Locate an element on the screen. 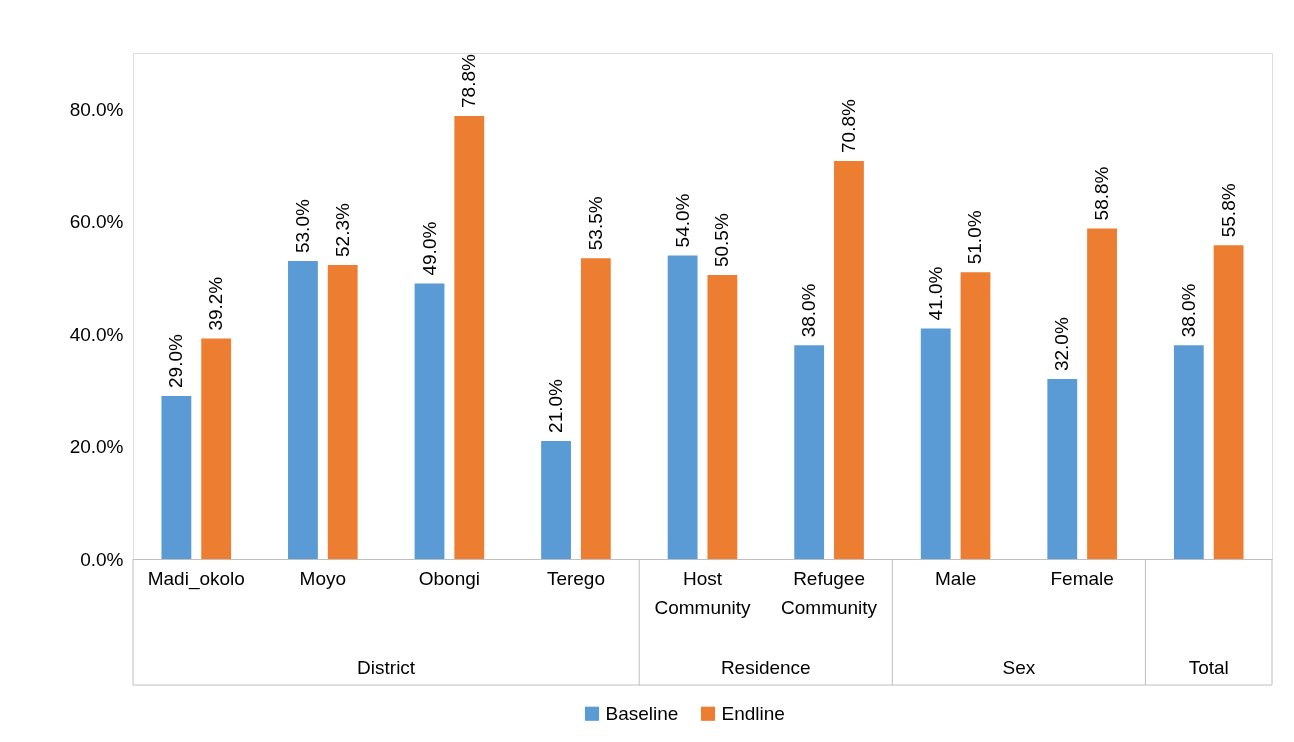  data-label: 49.0% is located at coordinates (429, 248).